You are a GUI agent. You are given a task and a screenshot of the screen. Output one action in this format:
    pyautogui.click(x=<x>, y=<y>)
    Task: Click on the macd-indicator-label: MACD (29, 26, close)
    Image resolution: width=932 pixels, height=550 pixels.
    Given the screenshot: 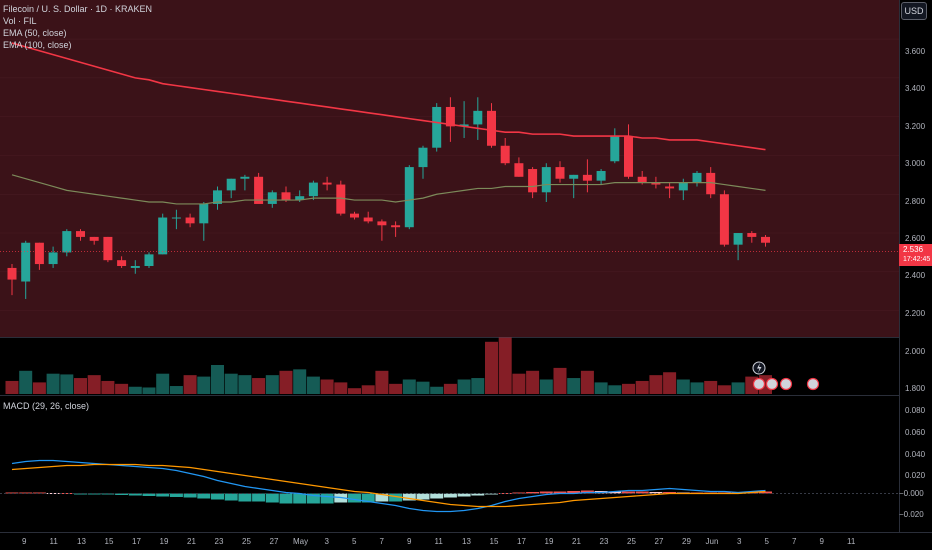 What is the action you would take?
    pyautogui.click(x=46, y=406)
    